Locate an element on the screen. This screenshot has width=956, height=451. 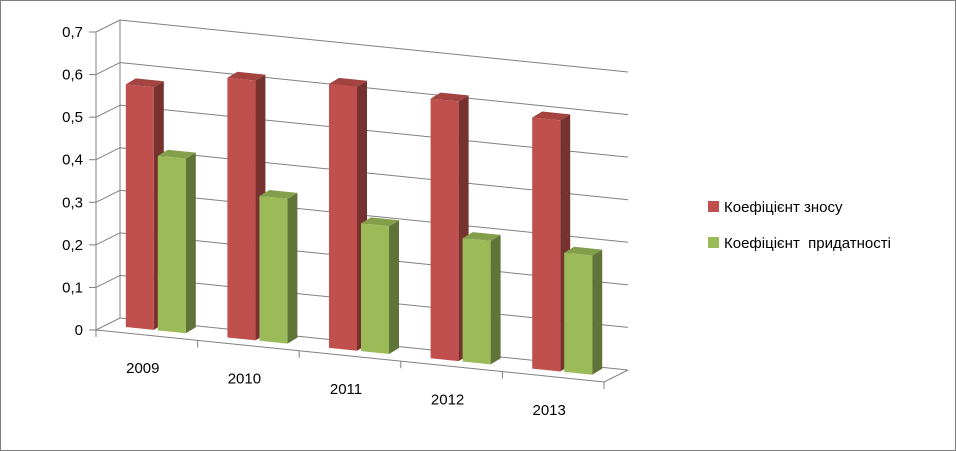
x-tick-label: 2011 is located at coordinates (346, 389).